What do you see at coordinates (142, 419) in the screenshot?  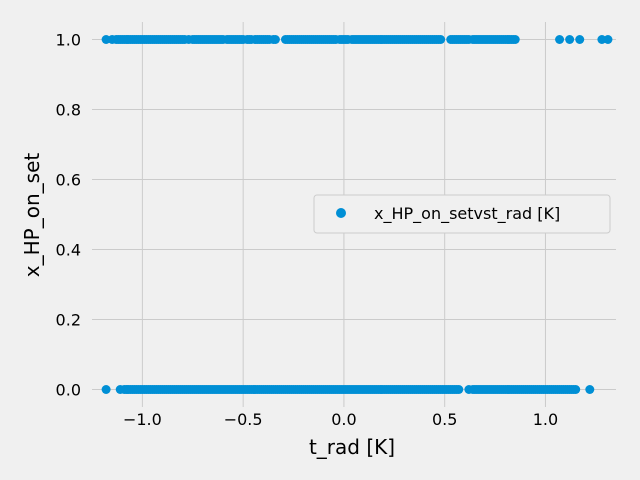 I see `x-tick-label: −1.0` at bounding box center [142, 419].